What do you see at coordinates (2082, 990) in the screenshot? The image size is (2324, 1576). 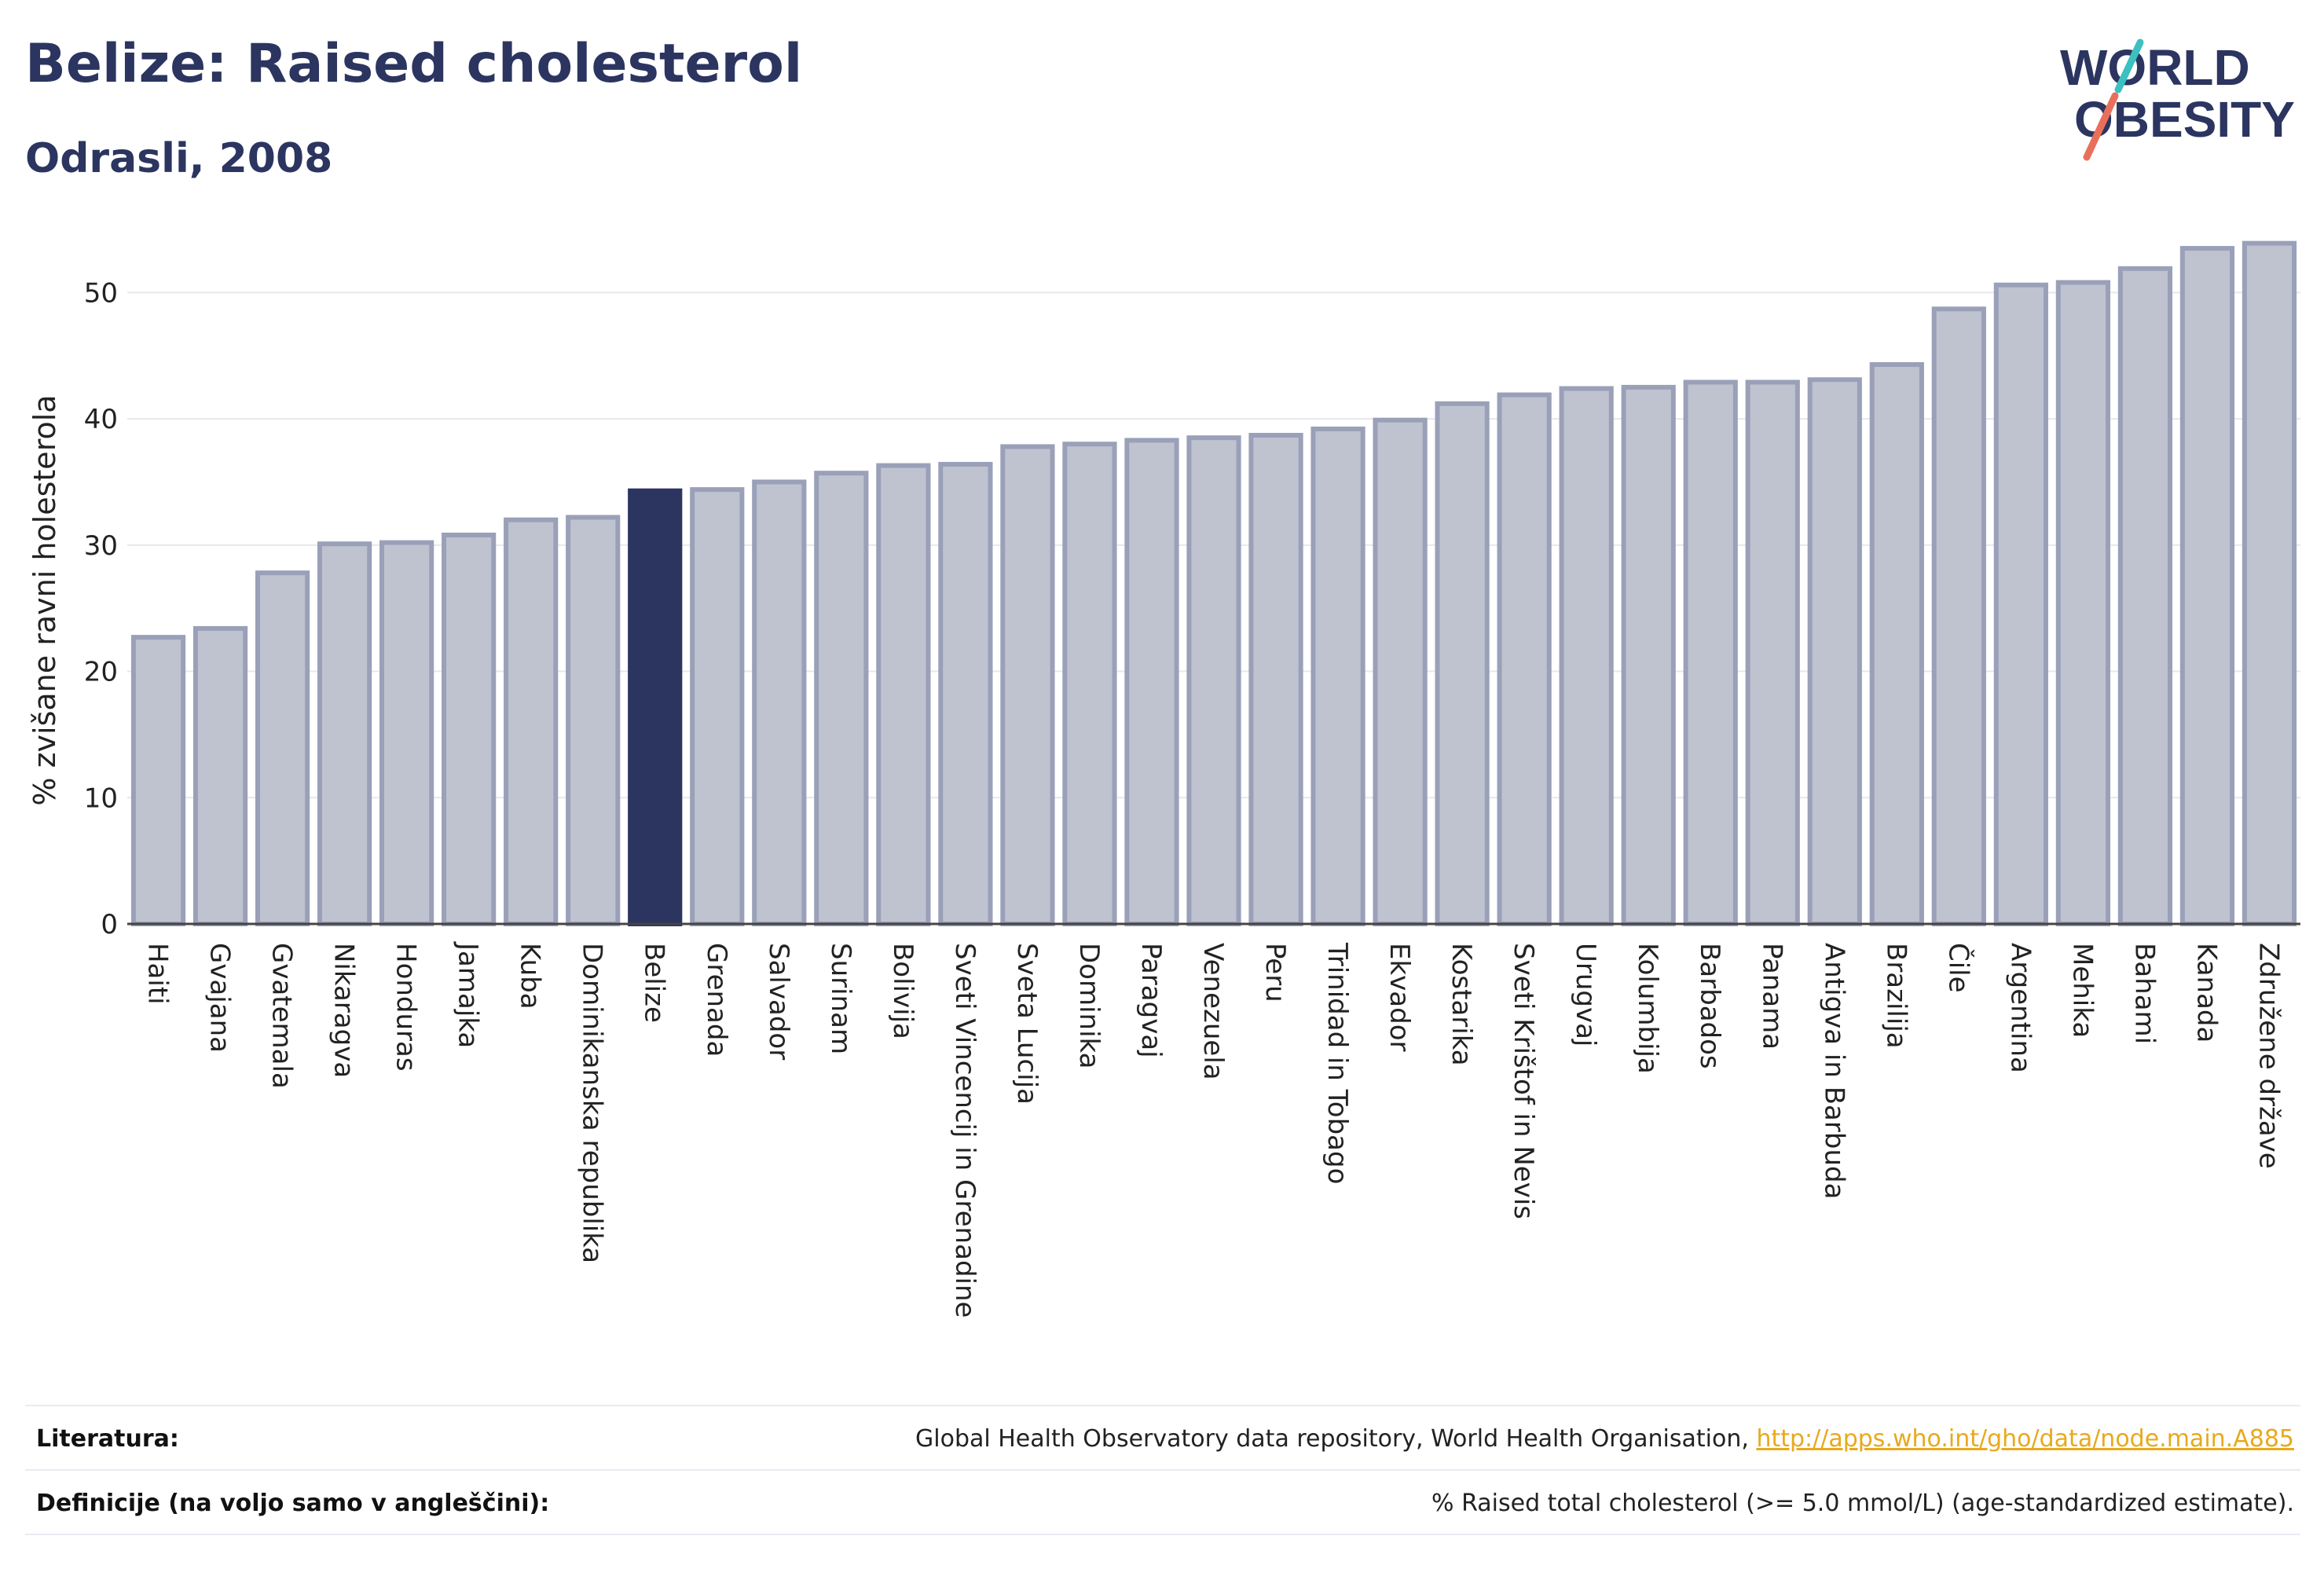 I see `x-tick-label: Mehika` at bounding box center [2082, 990].